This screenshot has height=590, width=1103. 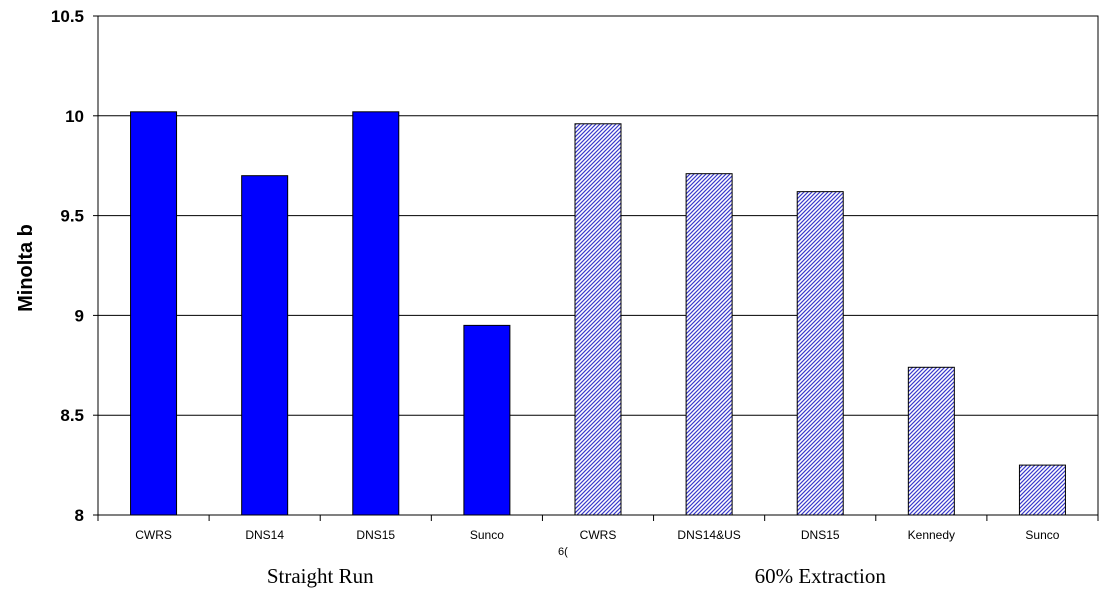 I want to click on y-tick-label: 9.5, so click(x=72, y=216).